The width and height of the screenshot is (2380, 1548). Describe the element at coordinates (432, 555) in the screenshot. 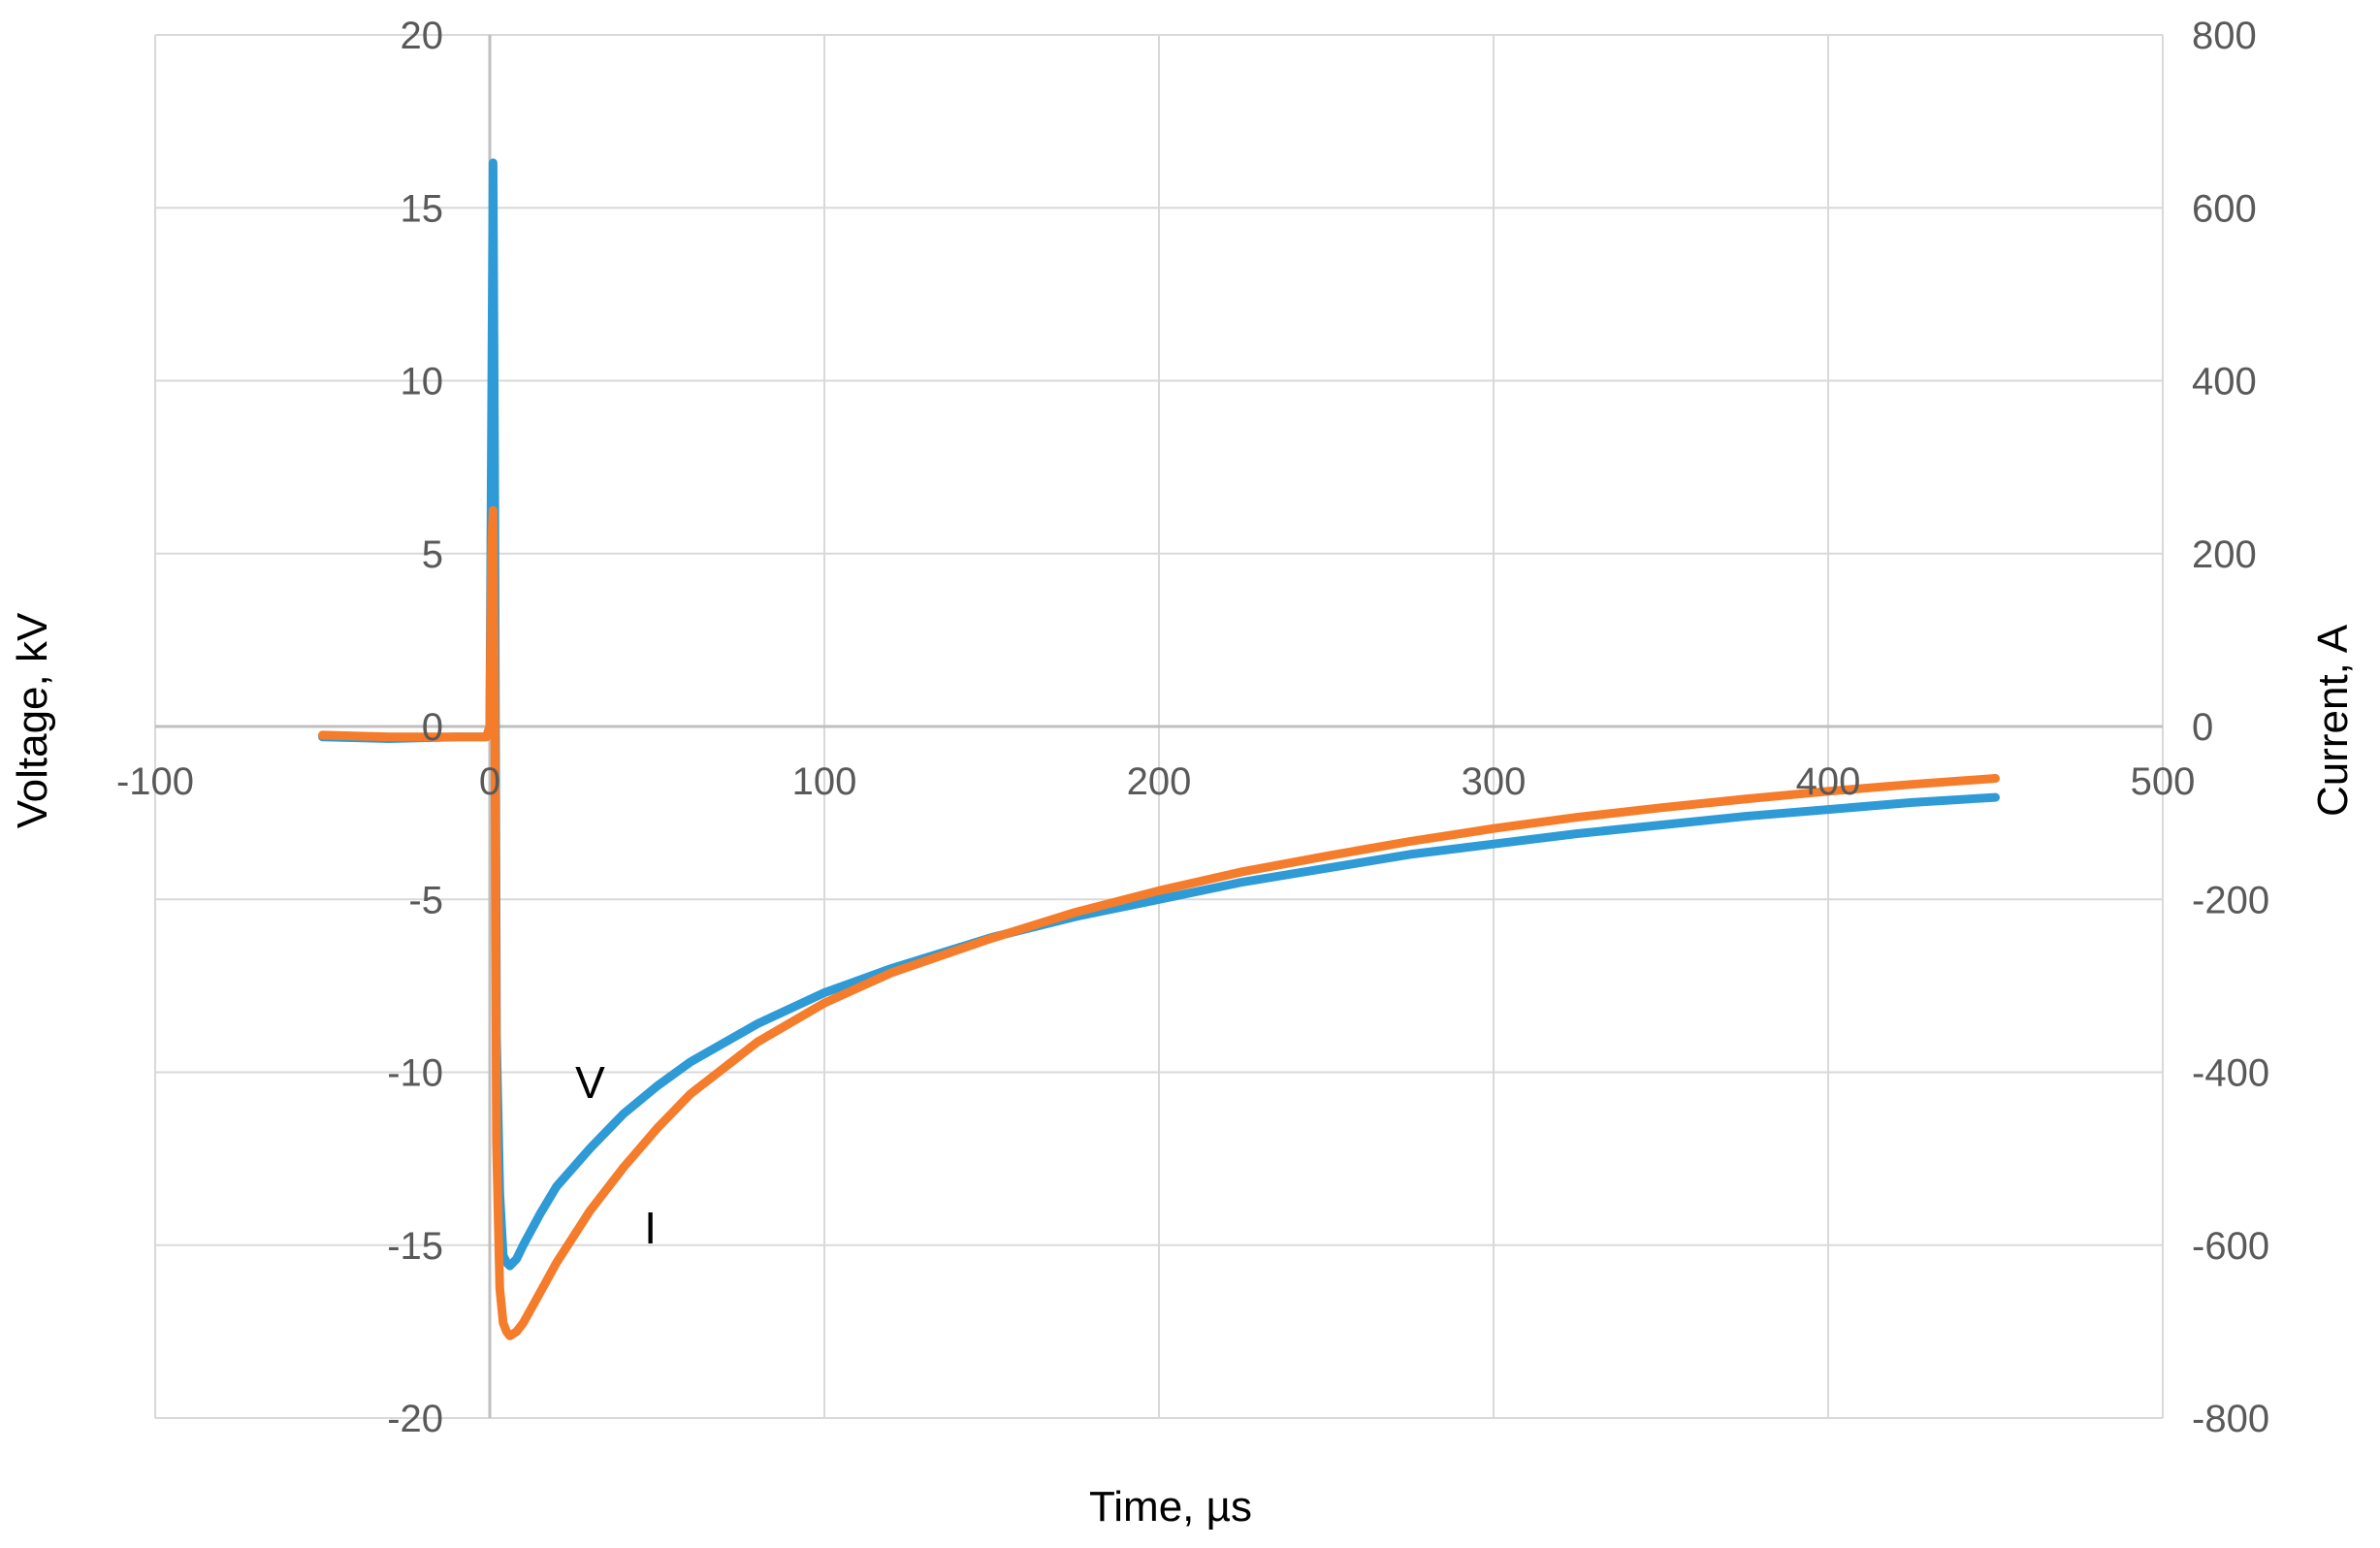

I see `y-tick-label: 5` at that location.